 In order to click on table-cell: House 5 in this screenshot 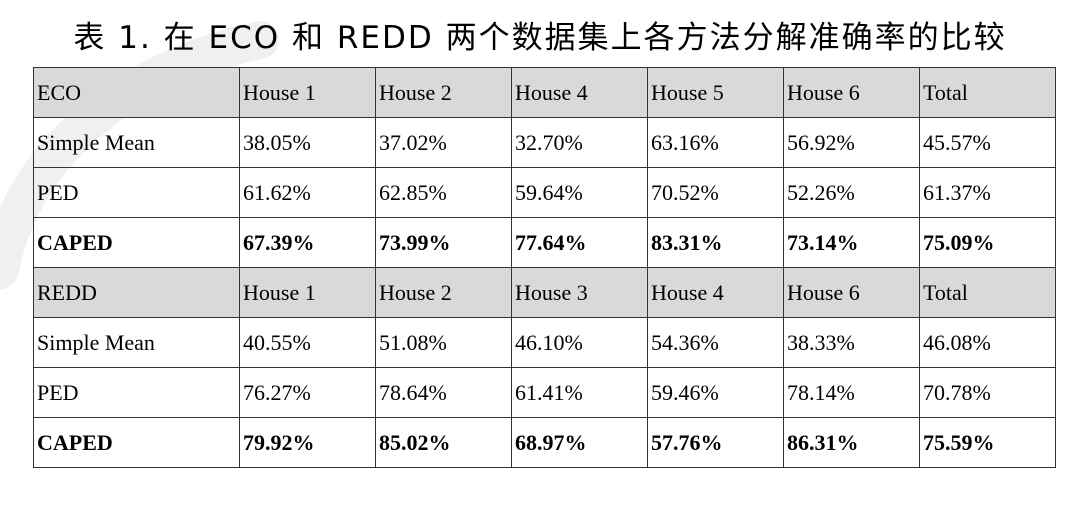, I will do `click(715, 92)`.